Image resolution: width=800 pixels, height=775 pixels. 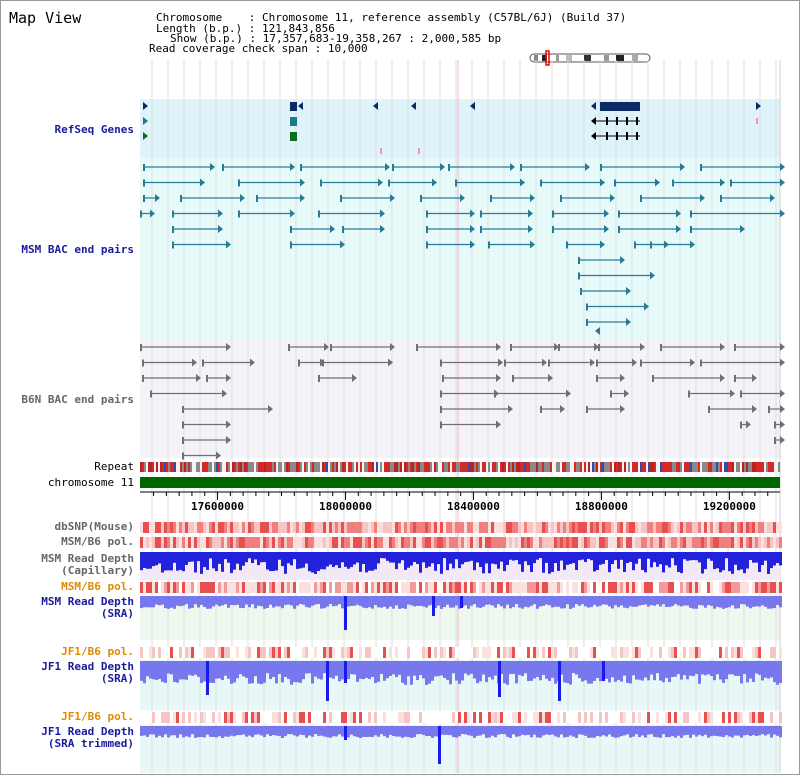 I want to click on track-label-jf1-depth-trim-1: JF1 Read Depth, so click(x=87, y=731).